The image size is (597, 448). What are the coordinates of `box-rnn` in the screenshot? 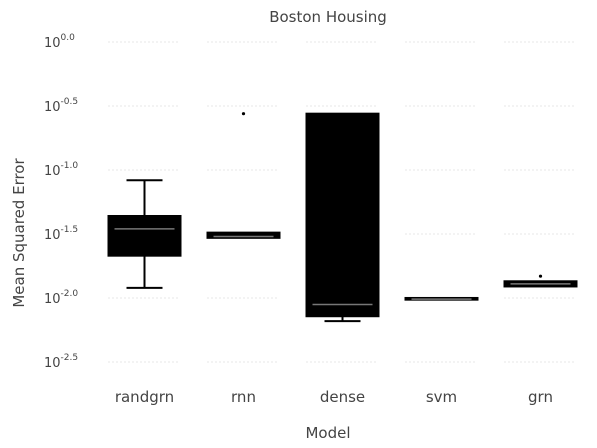 It's located at (243, 175).